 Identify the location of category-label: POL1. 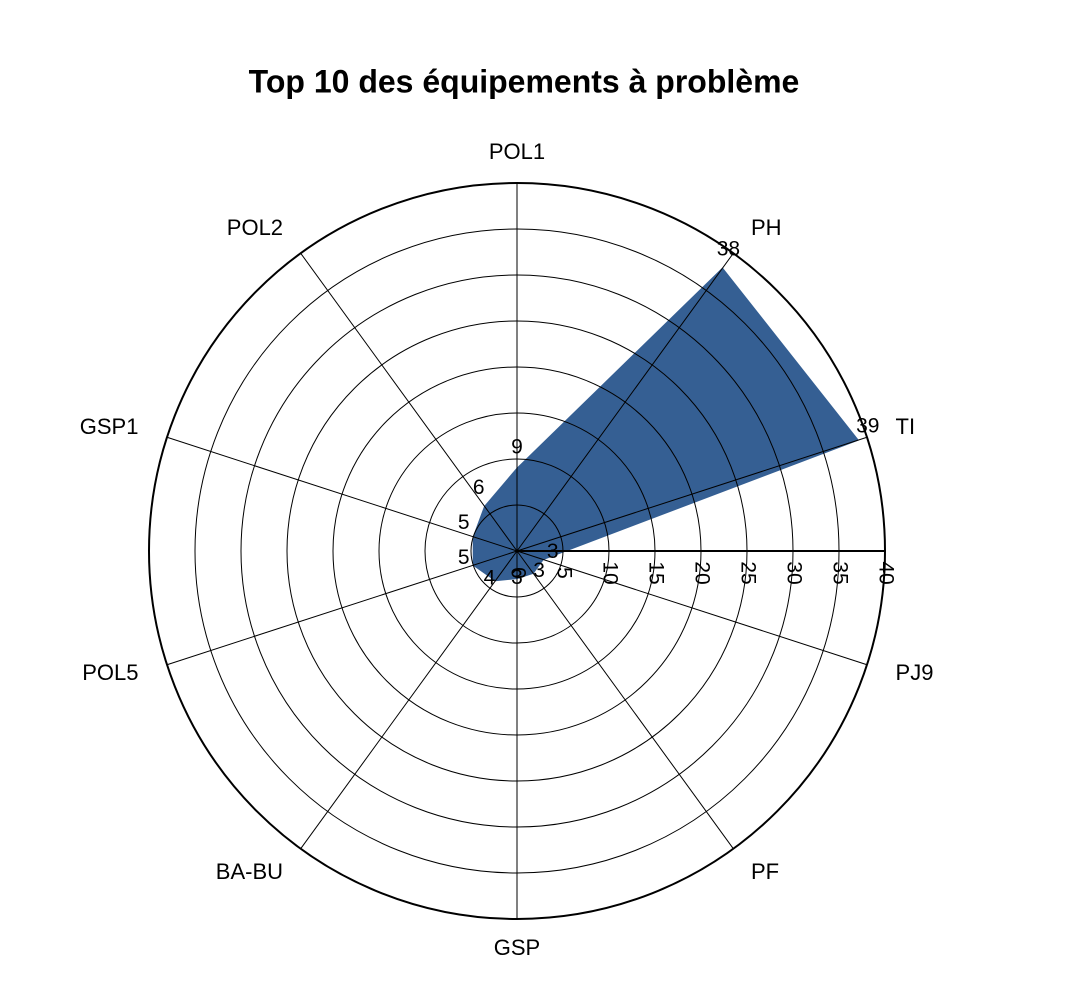
(517, 151).